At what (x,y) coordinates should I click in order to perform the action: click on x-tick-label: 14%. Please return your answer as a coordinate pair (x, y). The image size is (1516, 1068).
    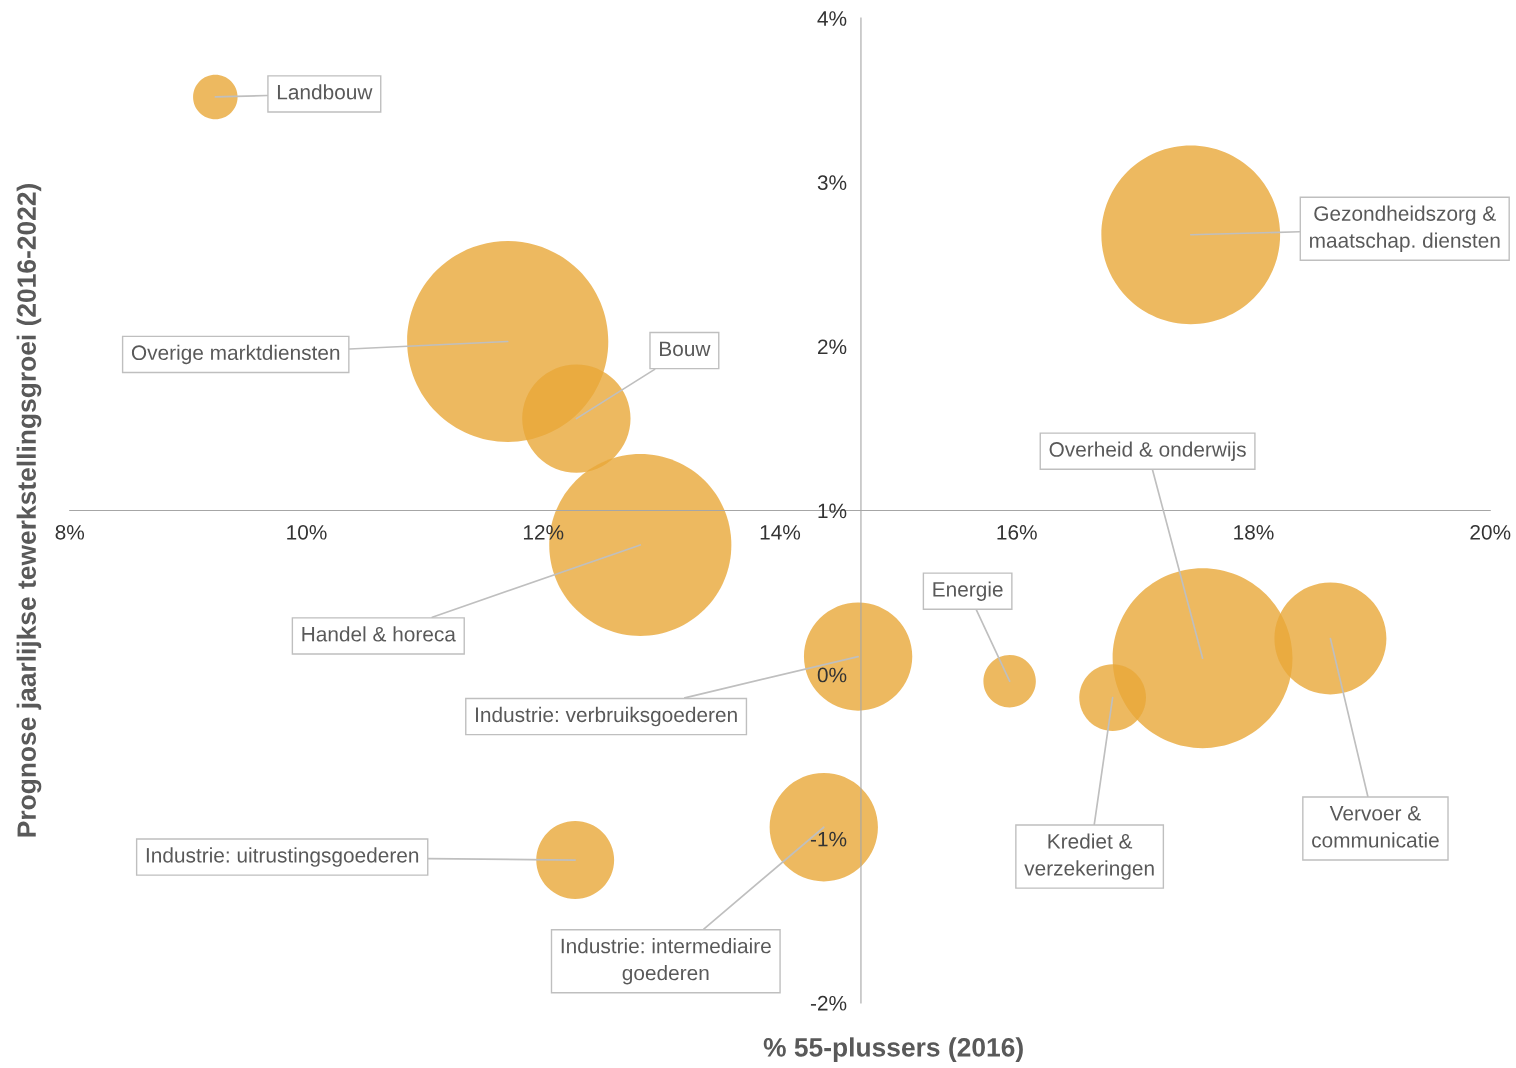
    Looking at the image, I should click on (780, 532).